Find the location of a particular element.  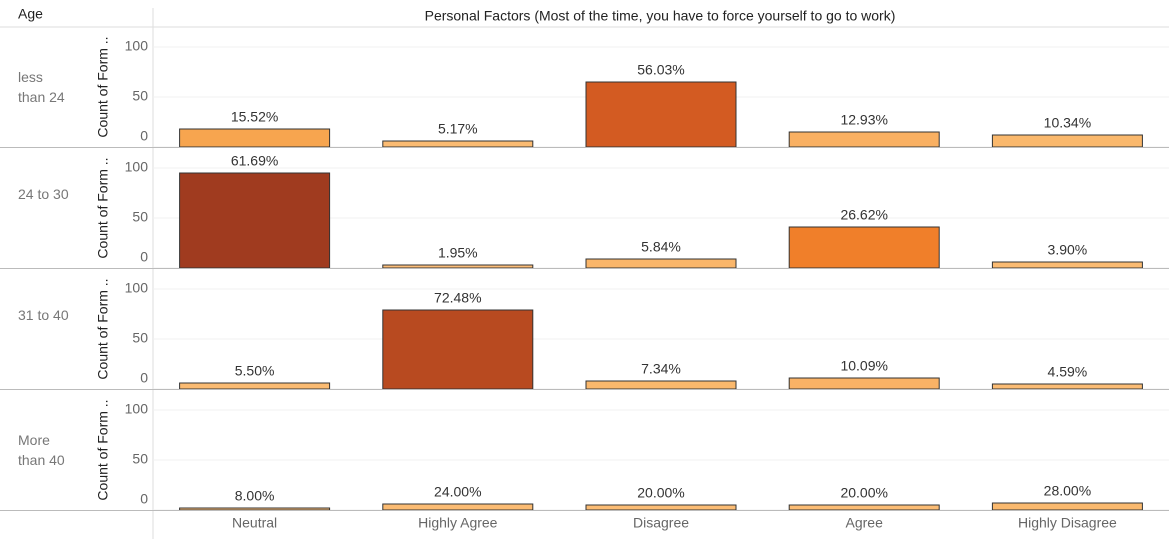

data-label: 72.48% is located at coordinates (457, 298).